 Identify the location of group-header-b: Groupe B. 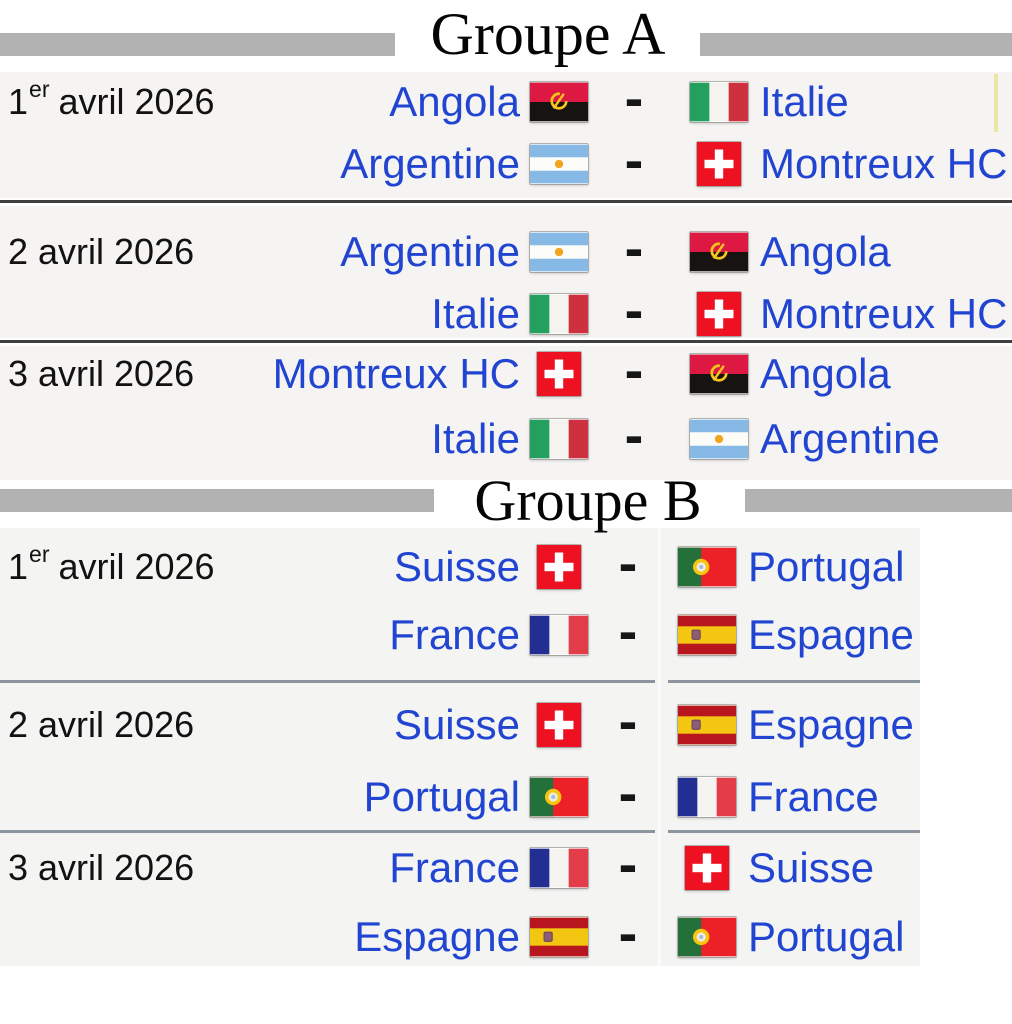
(506, 501).